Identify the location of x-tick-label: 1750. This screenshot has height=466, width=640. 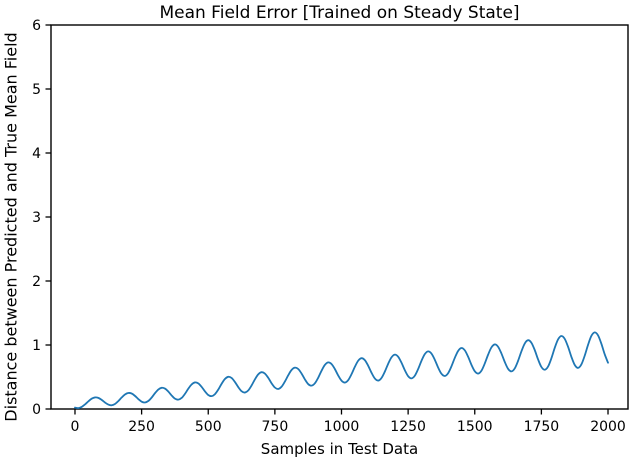
(542, 427).